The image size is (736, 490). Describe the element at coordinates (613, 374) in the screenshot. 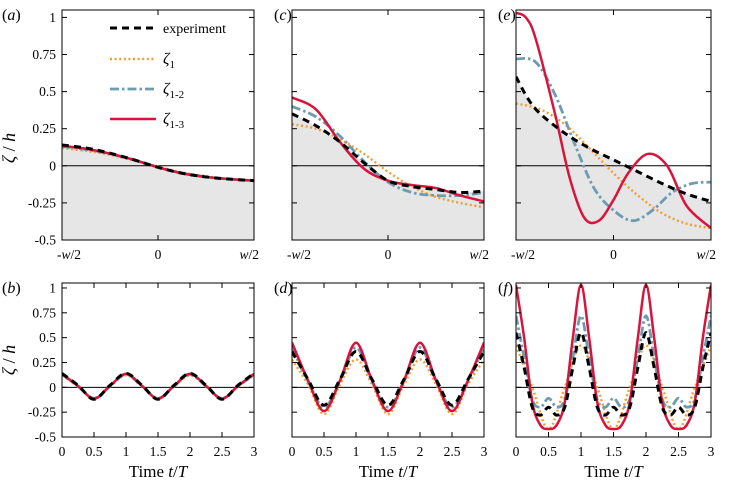

I see `series-experiment-line-f` at that location.